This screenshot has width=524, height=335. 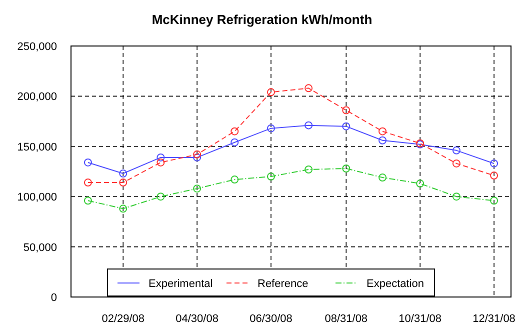 What do you see at coordinates (37, 47) in the screenshot?
I see `y-tick-label: 250,000` at bounding box center [37, 47].